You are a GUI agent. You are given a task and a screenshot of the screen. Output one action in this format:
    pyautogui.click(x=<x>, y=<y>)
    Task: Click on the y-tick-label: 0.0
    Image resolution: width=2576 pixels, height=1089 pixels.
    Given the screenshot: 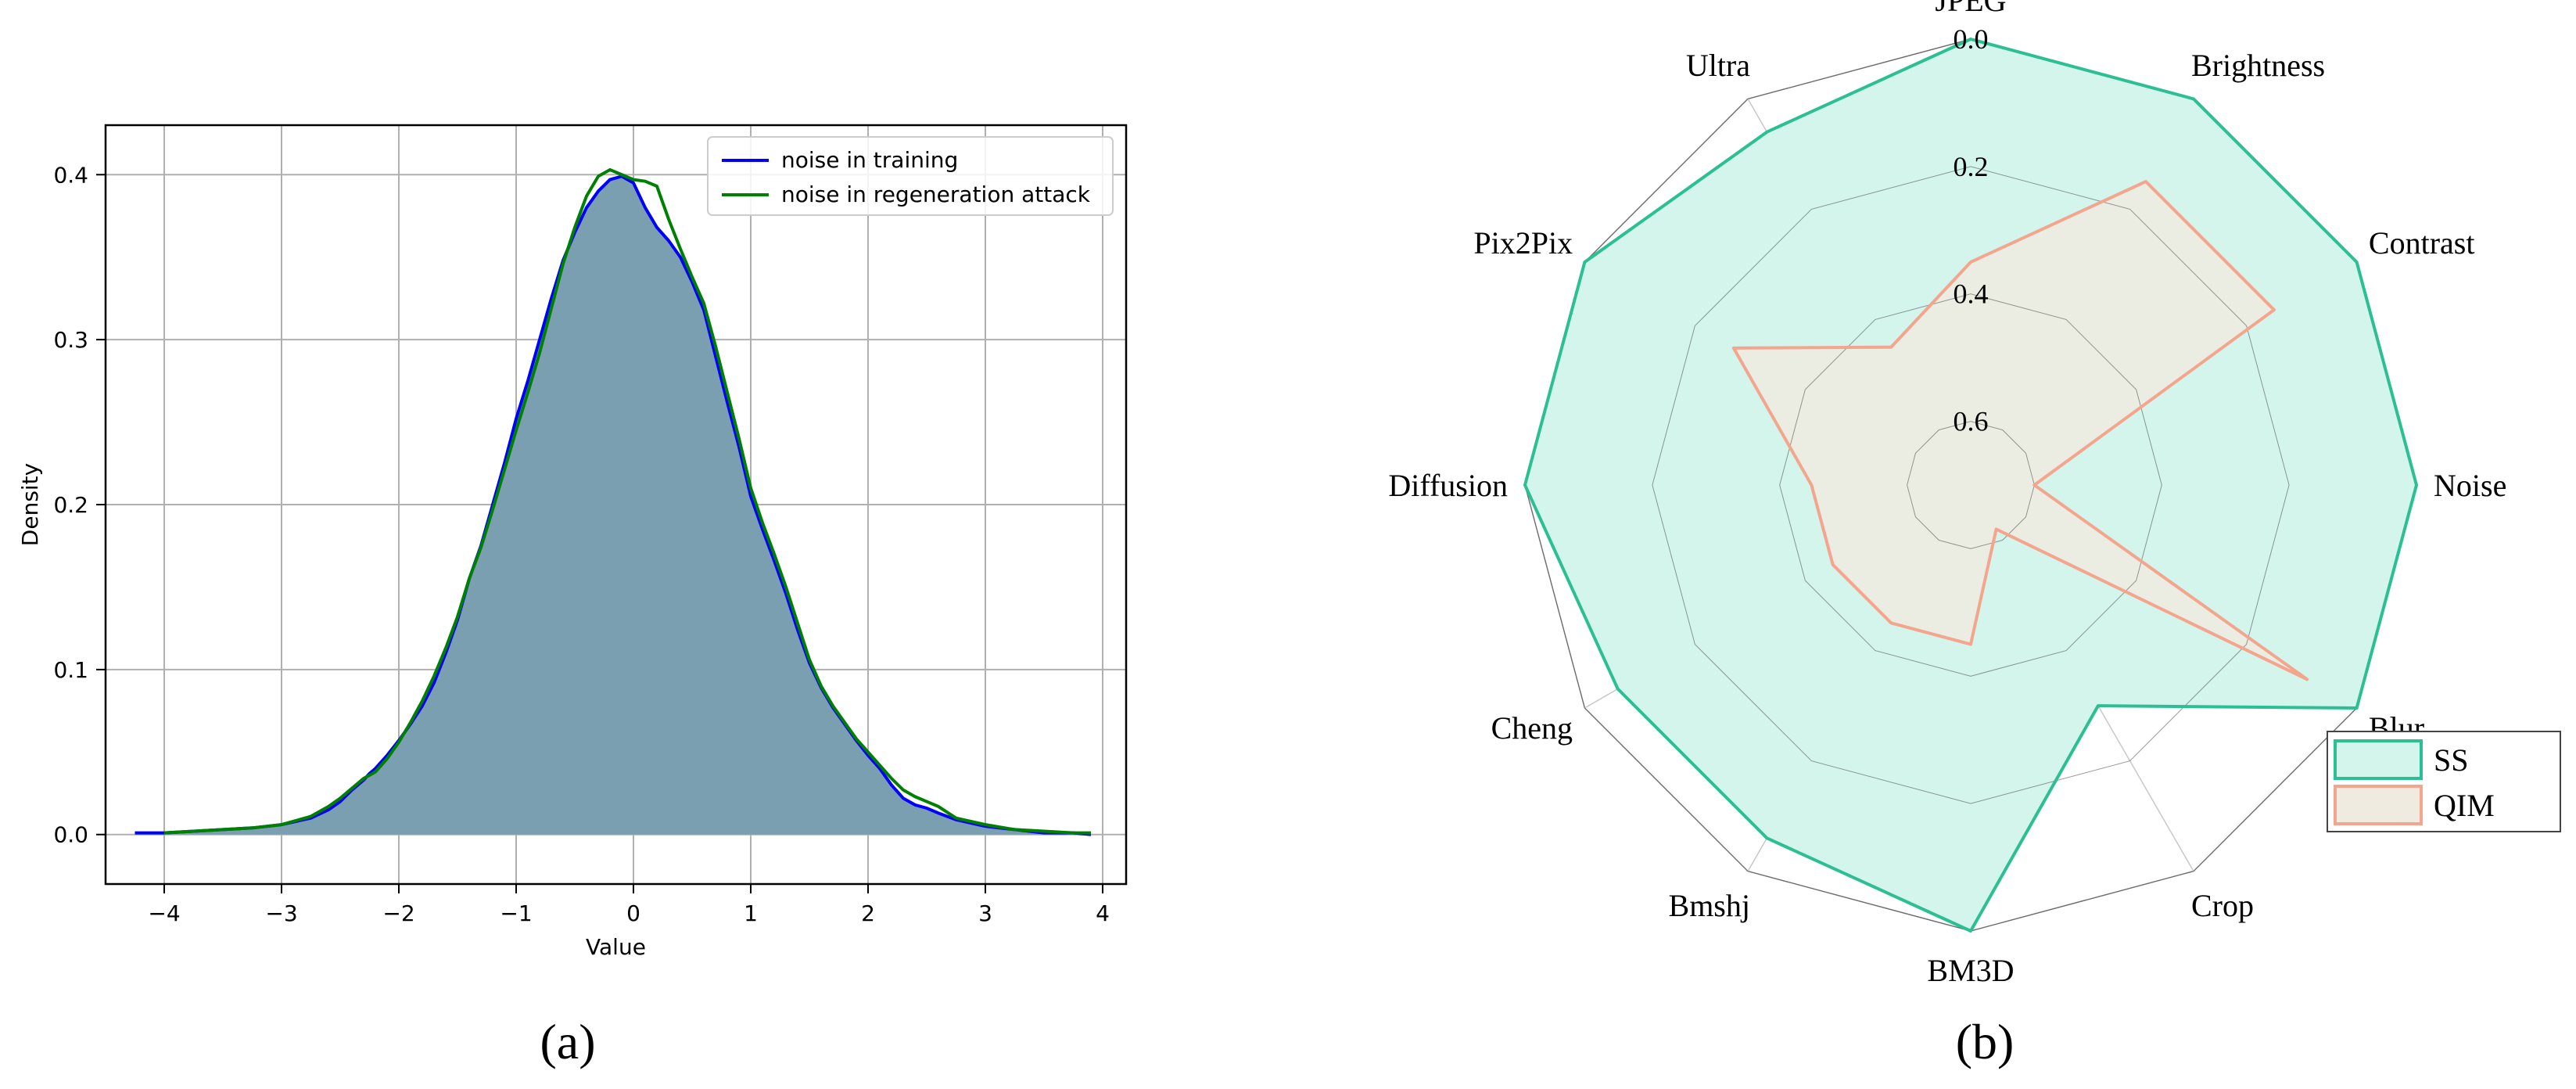 What is the action you would take?
    pyautogui.click(x=70, y=835)
    